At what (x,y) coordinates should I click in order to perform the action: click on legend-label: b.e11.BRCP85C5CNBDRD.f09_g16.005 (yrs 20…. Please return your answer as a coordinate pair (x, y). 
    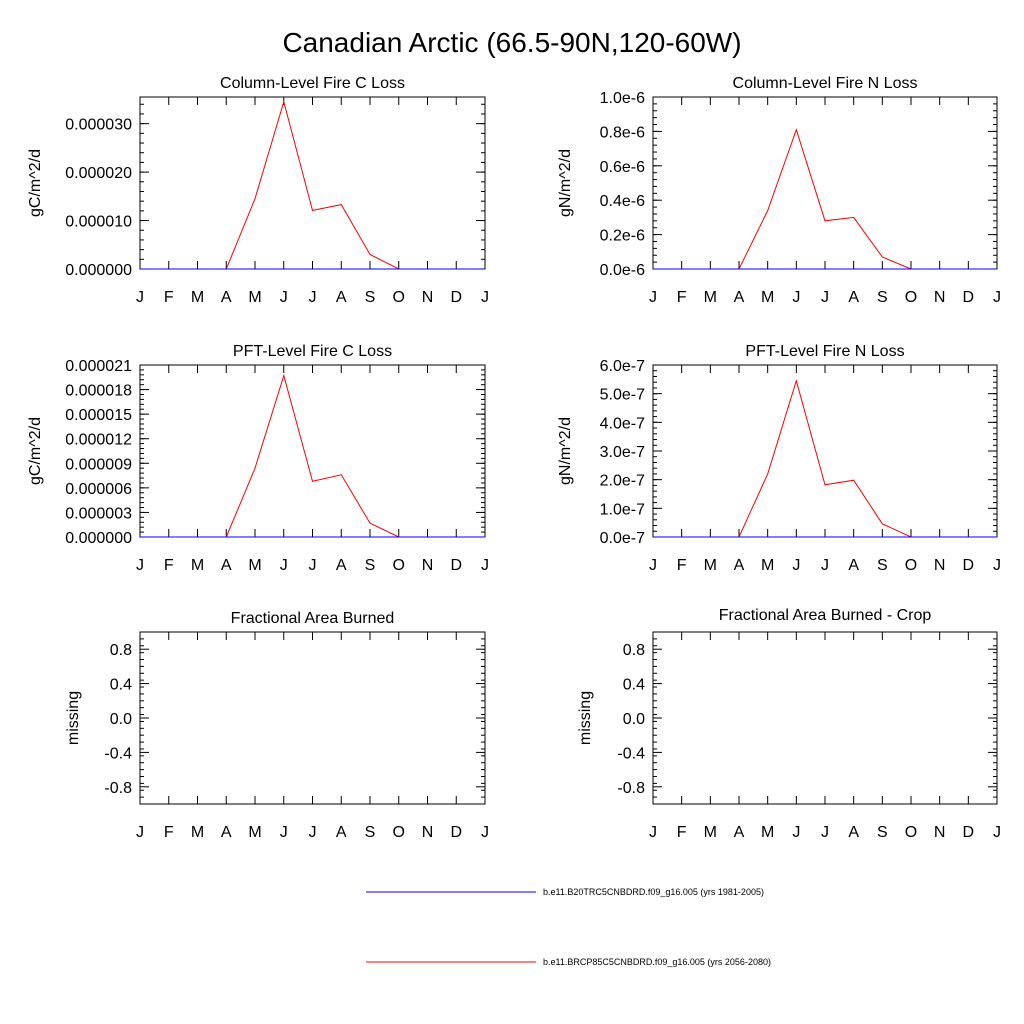
    Looking at the image, I should click on (657, 962).